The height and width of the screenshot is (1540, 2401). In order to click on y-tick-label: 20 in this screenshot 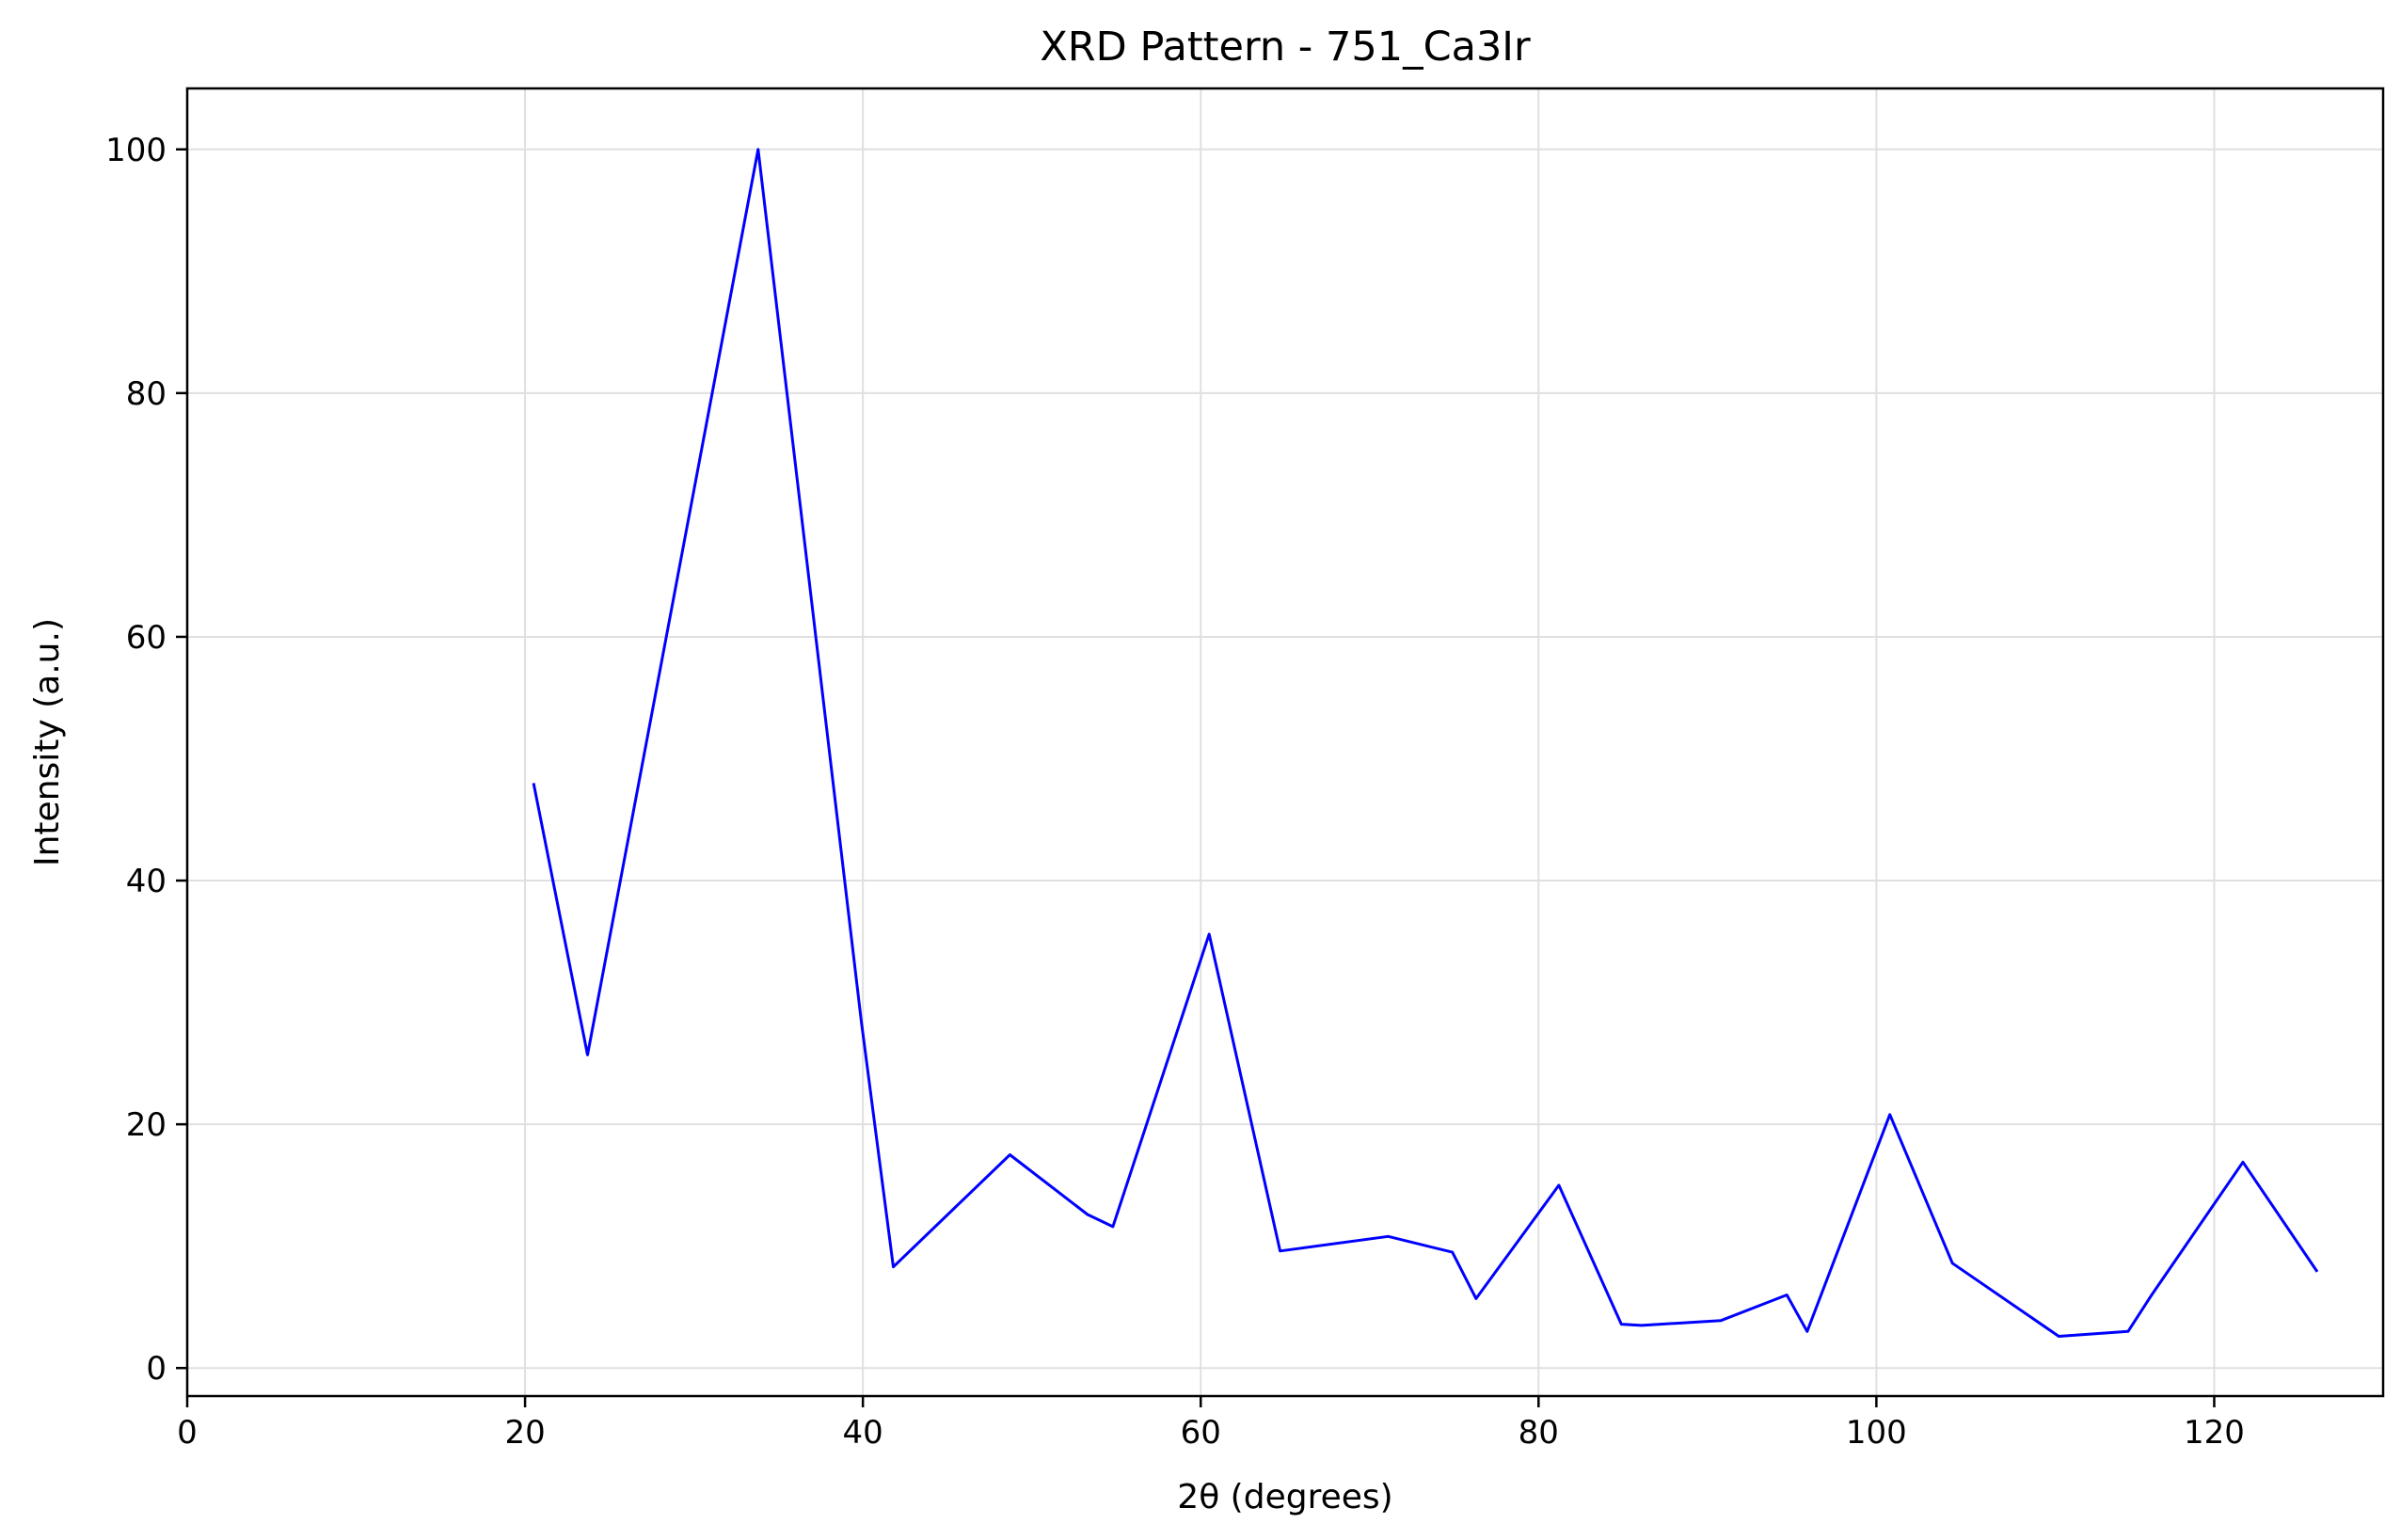, I will do `click(146, 1125)`.